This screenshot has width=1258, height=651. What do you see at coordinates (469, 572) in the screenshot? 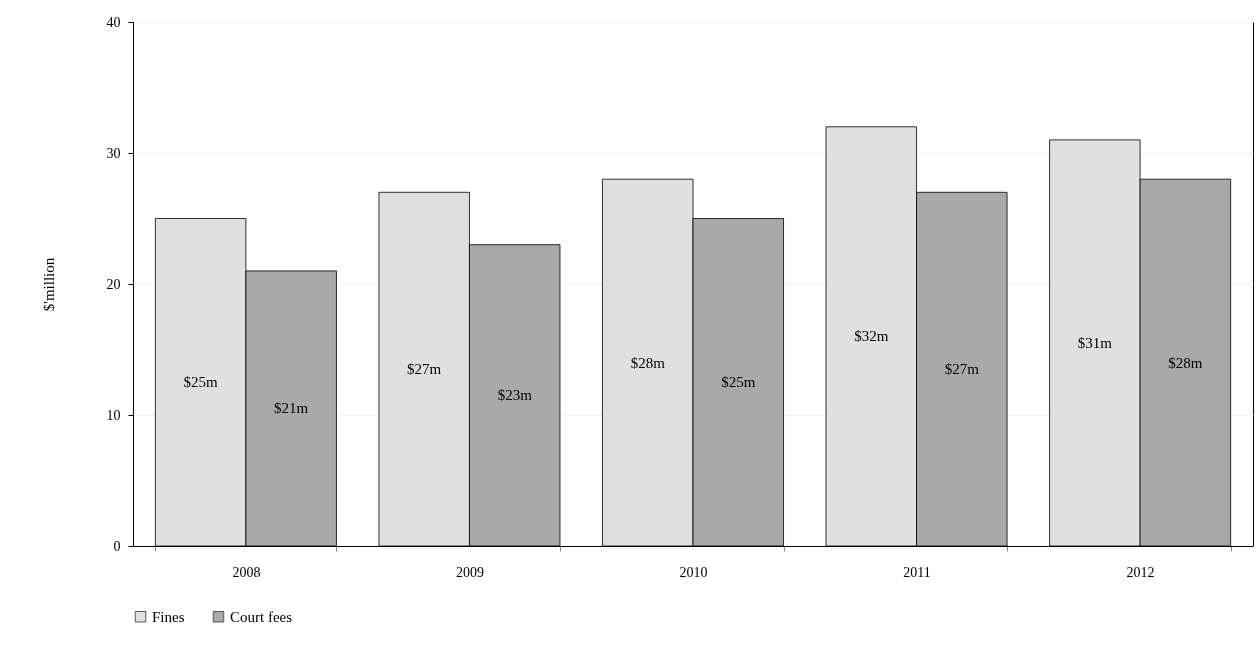
I see `x-tick-label: 2009` at bounding box center [469, 572].